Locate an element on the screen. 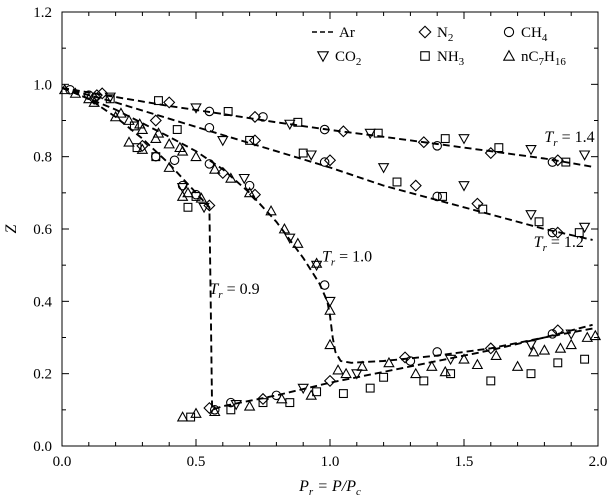 This screenshot has width=611, height=500. y-tick-label: 0.4 is located at coordinates (42, 302).